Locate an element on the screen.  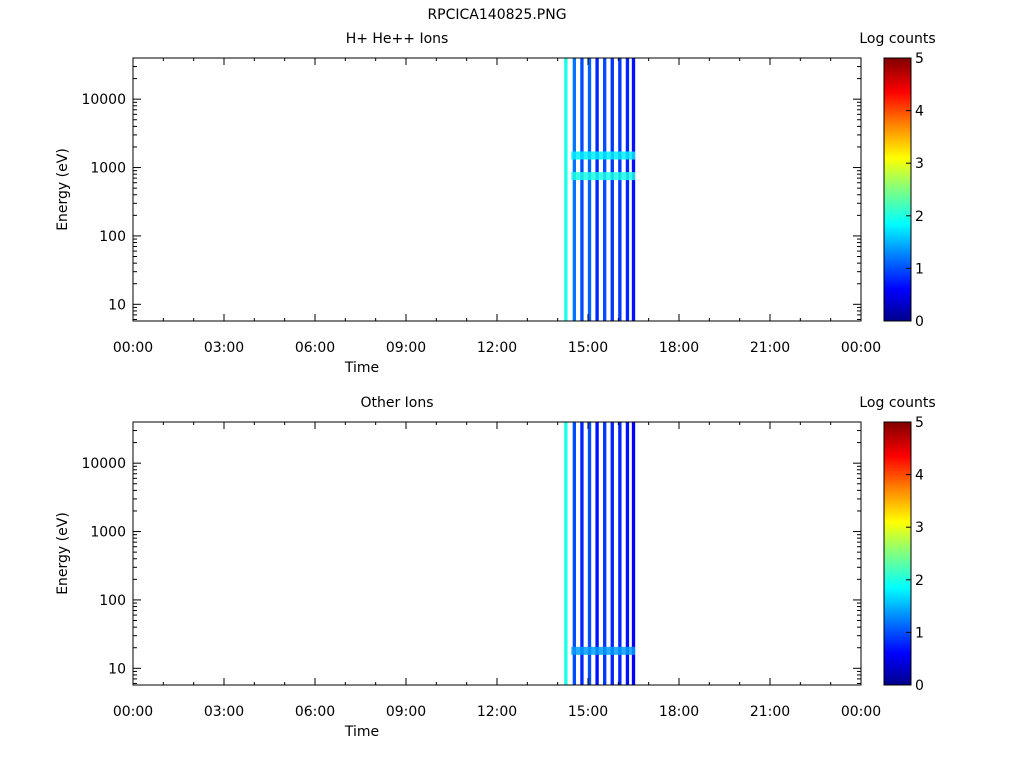
panel-title: H+ He++ Ions is located at coordinates (397, 39).